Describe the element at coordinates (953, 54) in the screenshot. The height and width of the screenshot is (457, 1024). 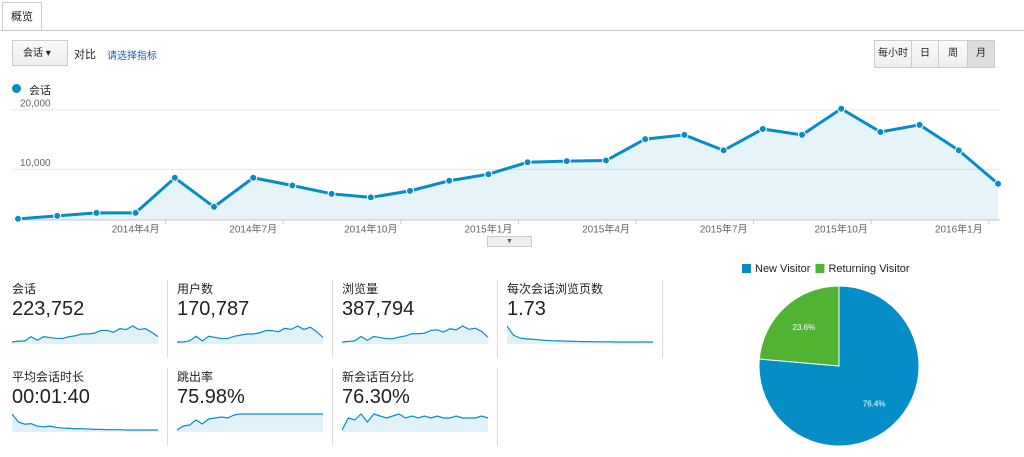
I see `granularity-button: 周` at that location.